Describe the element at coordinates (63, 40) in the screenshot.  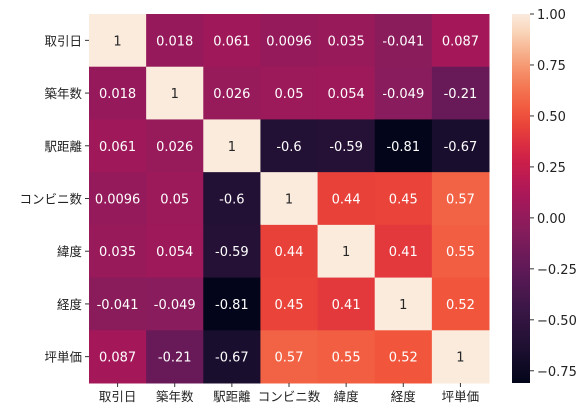
I see `y-tick-label: 取引日` at that location.